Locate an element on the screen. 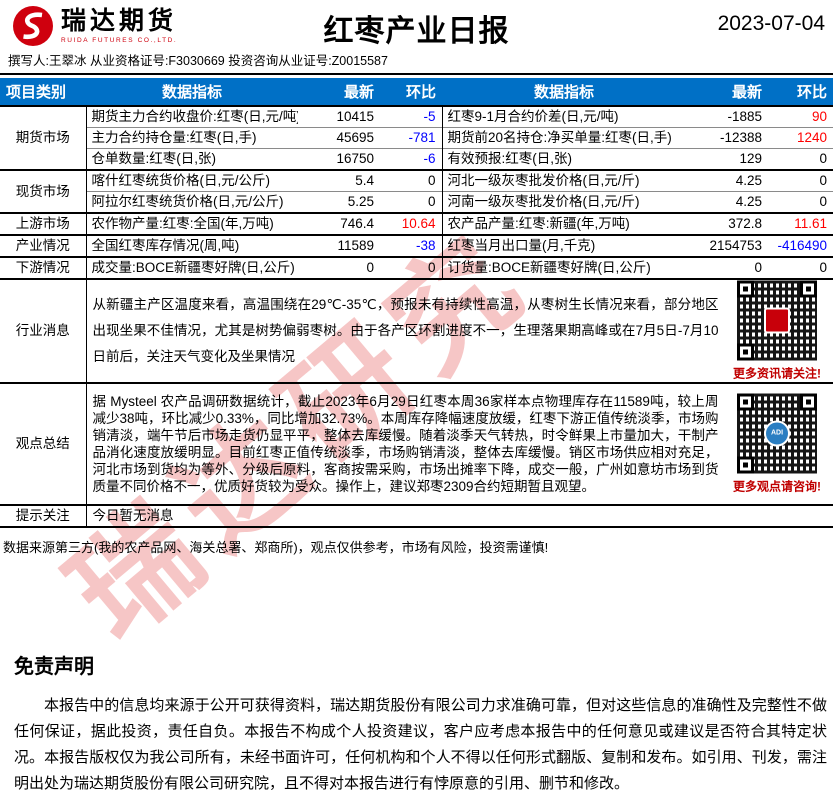  disclaimer-title: 免责声明 is located at coordinates (54, 667).